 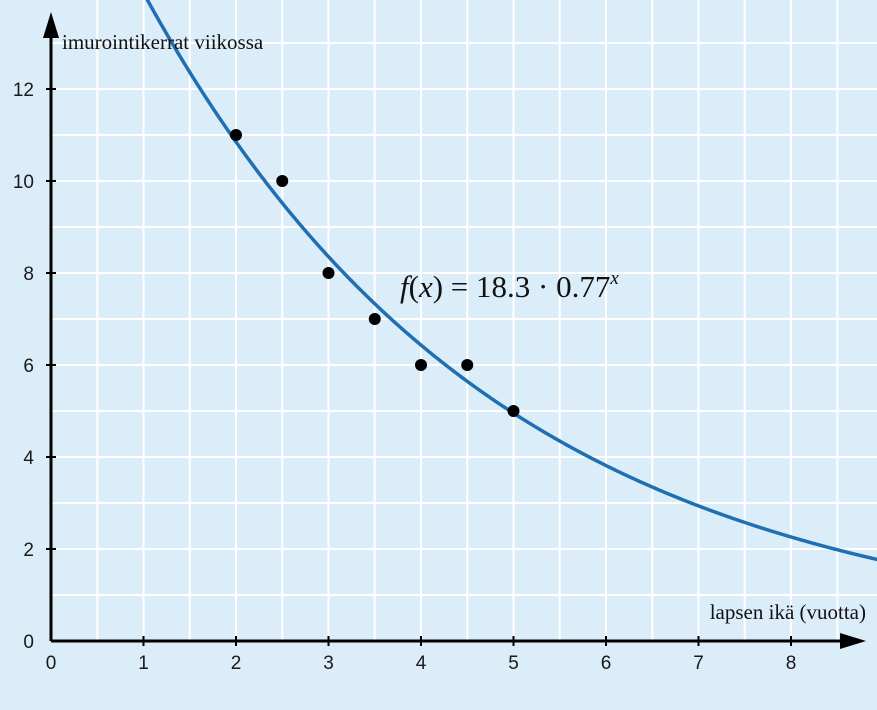 I want to click on y-tick-label: 0, so click(x=28, y=642).